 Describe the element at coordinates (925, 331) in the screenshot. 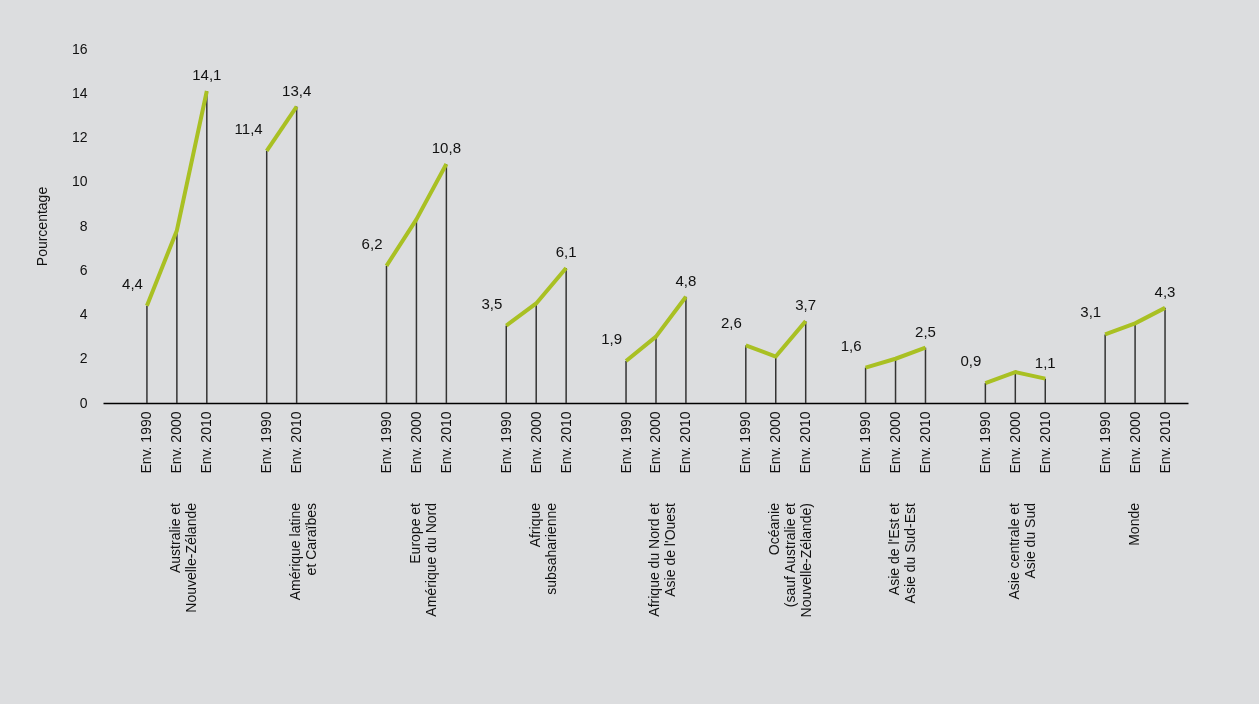

I see `data-label: 2,5` at that location.